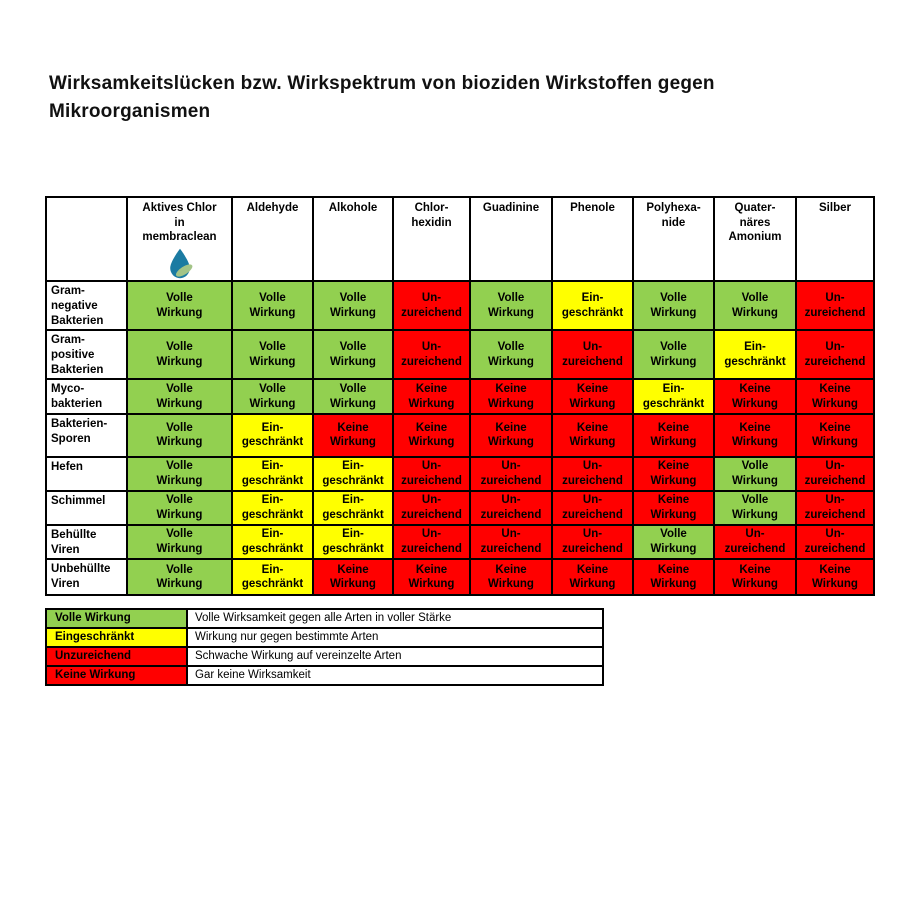  What do you see at coordinates (353, 239) in the screenshot?
I see `column-header: Alkohole` at bounding box center [353, 239].